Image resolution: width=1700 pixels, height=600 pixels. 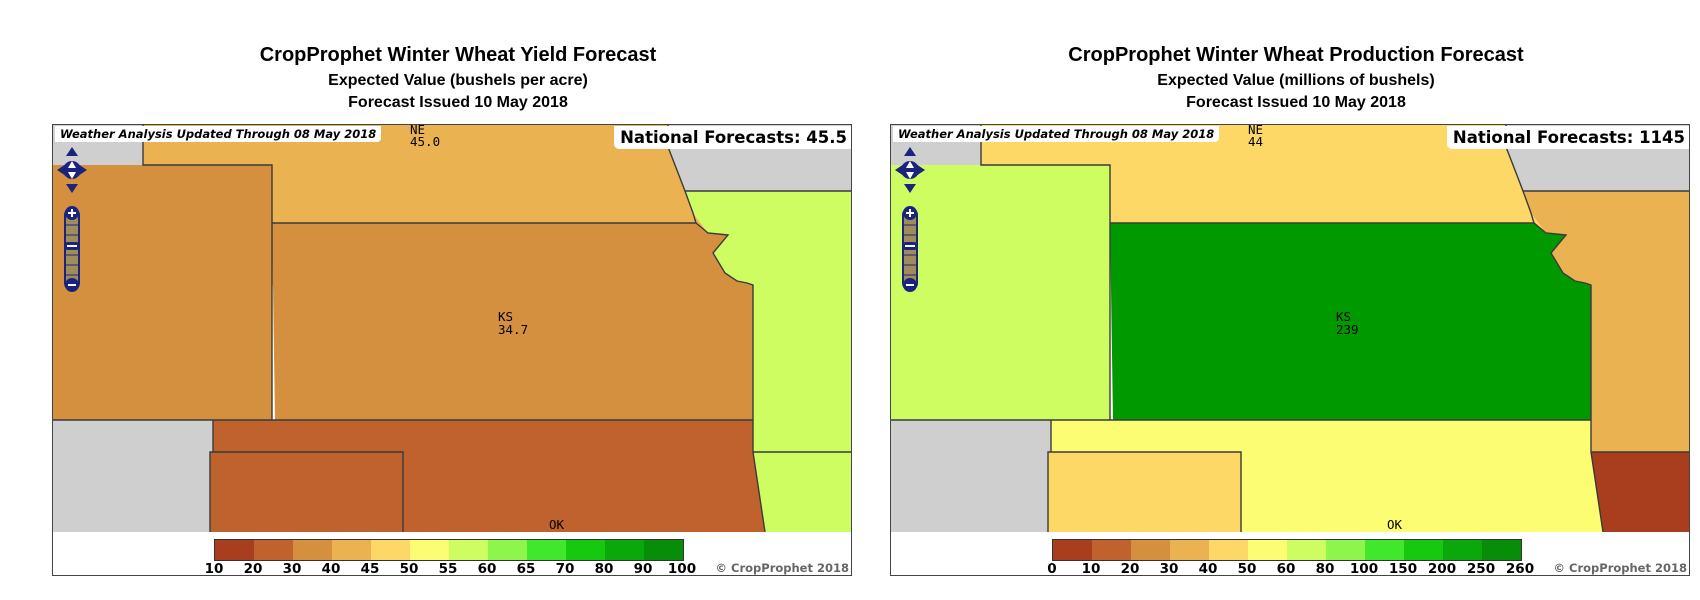 What do you see at coordinates (643, 569) in the screenshot?
I see `legend-tick-label: 90` at bounding box center [643, 569].